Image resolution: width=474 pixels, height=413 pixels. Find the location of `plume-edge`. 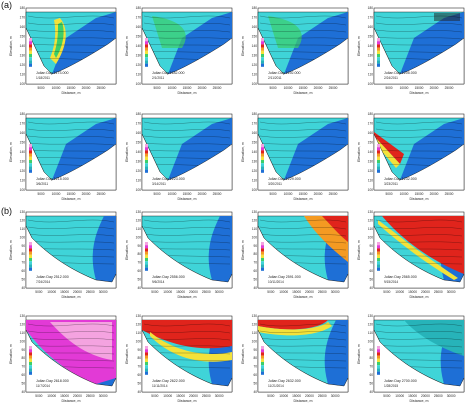

plume-edge is located at coordinates (295, 329).